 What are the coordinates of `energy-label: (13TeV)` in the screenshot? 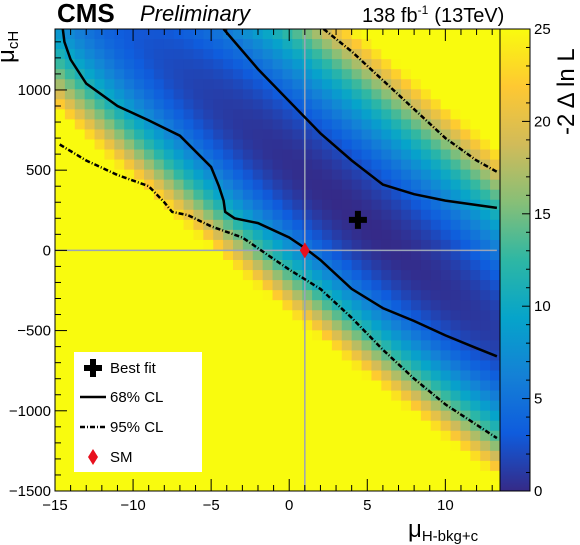 It's located at (469, 16).